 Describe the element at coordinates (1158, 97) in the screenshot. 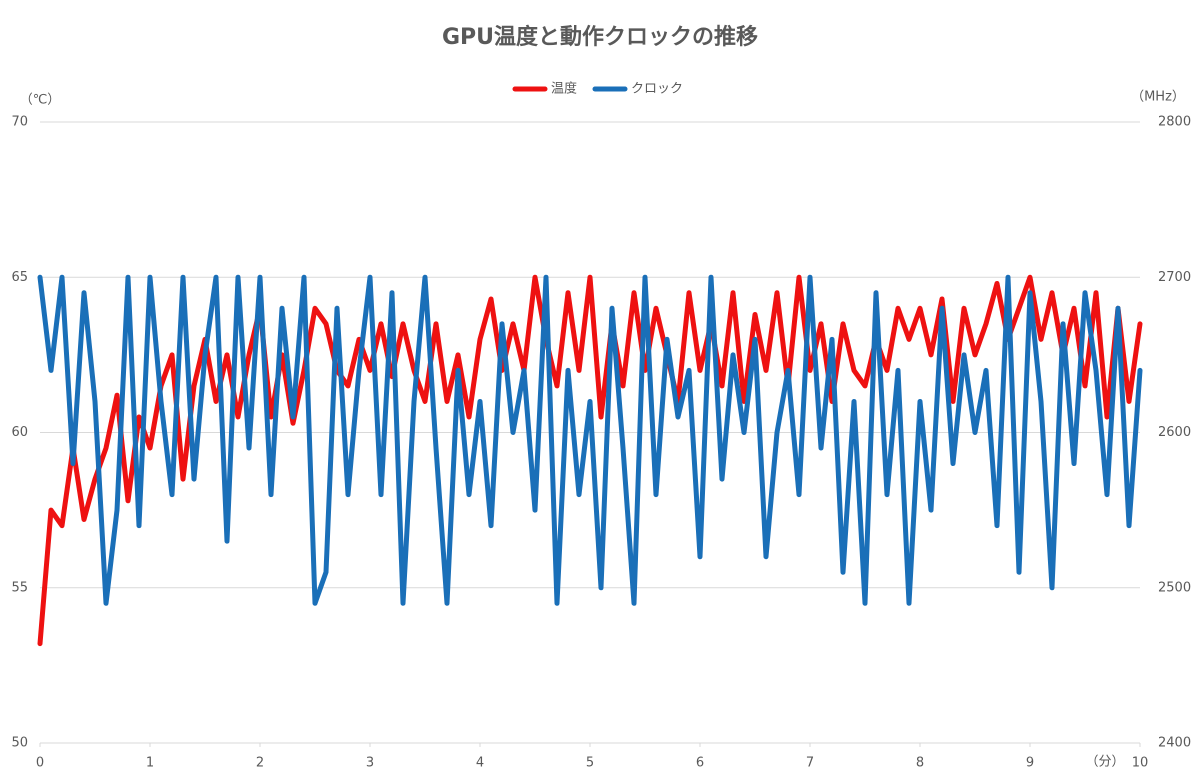

I see `y2-axis-label: （MHz）` at that location.